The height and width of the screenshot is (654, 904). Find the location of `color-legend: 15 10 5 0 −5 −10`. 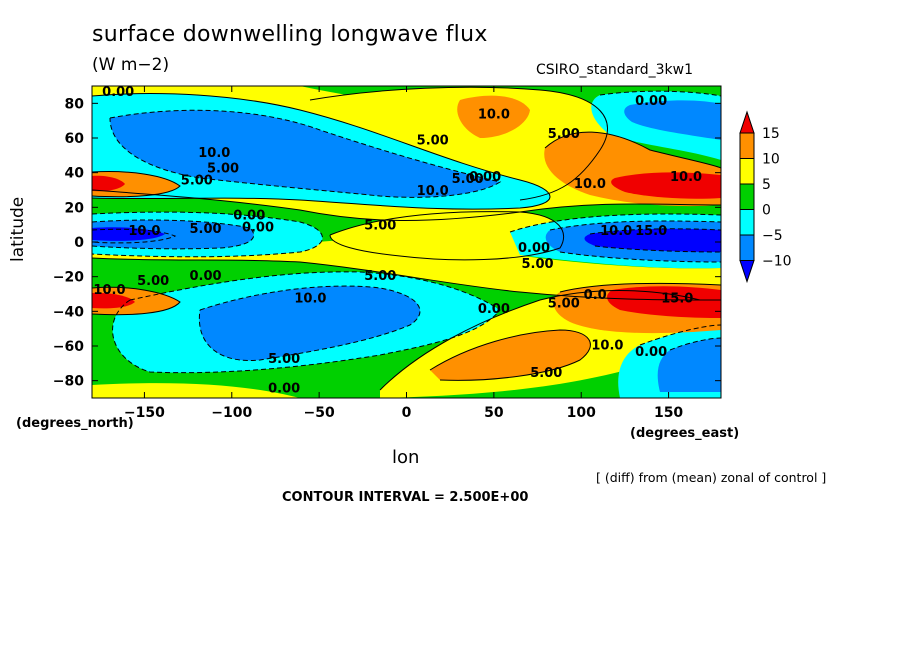

color-legend: 15 10 5 0 −5 −10 is located at coordinates (765, 197).